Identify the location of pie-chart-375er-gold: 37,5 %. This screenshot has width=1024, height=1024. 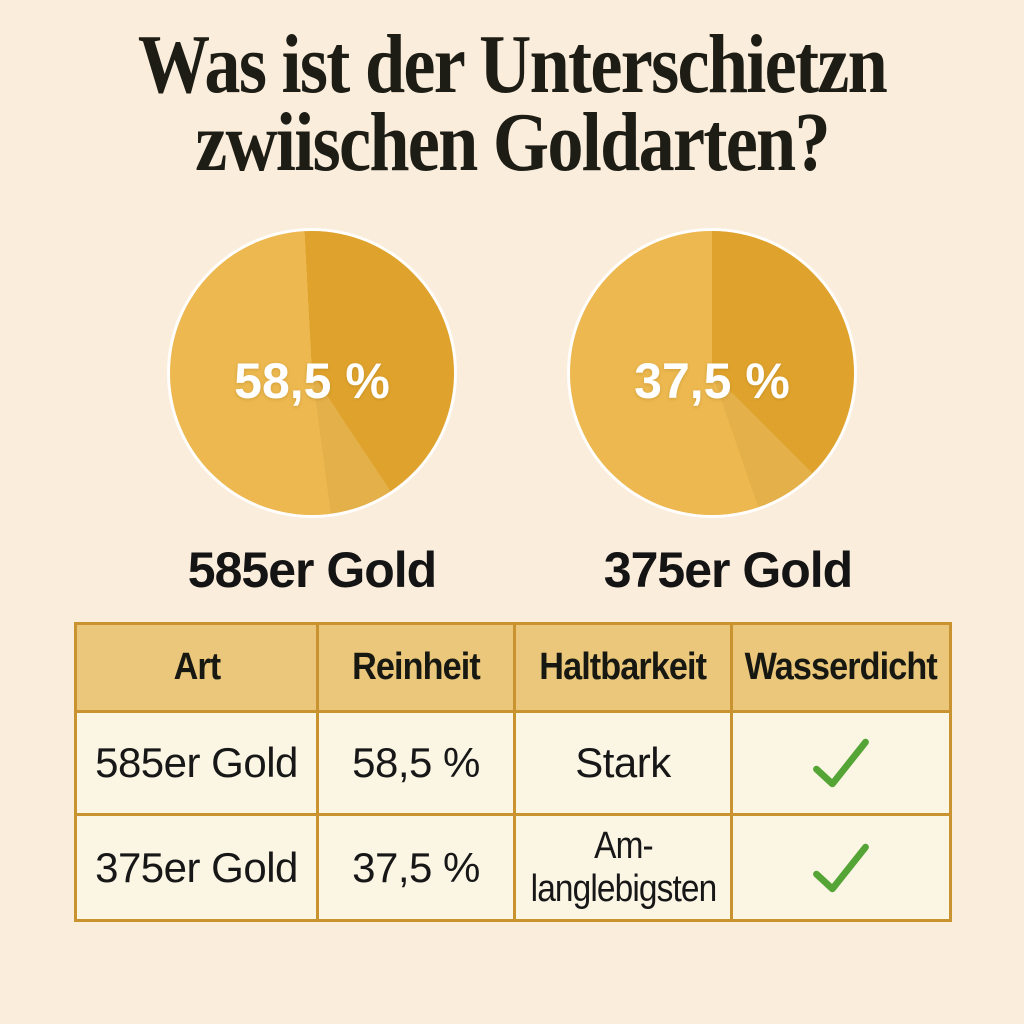
(712, 373).